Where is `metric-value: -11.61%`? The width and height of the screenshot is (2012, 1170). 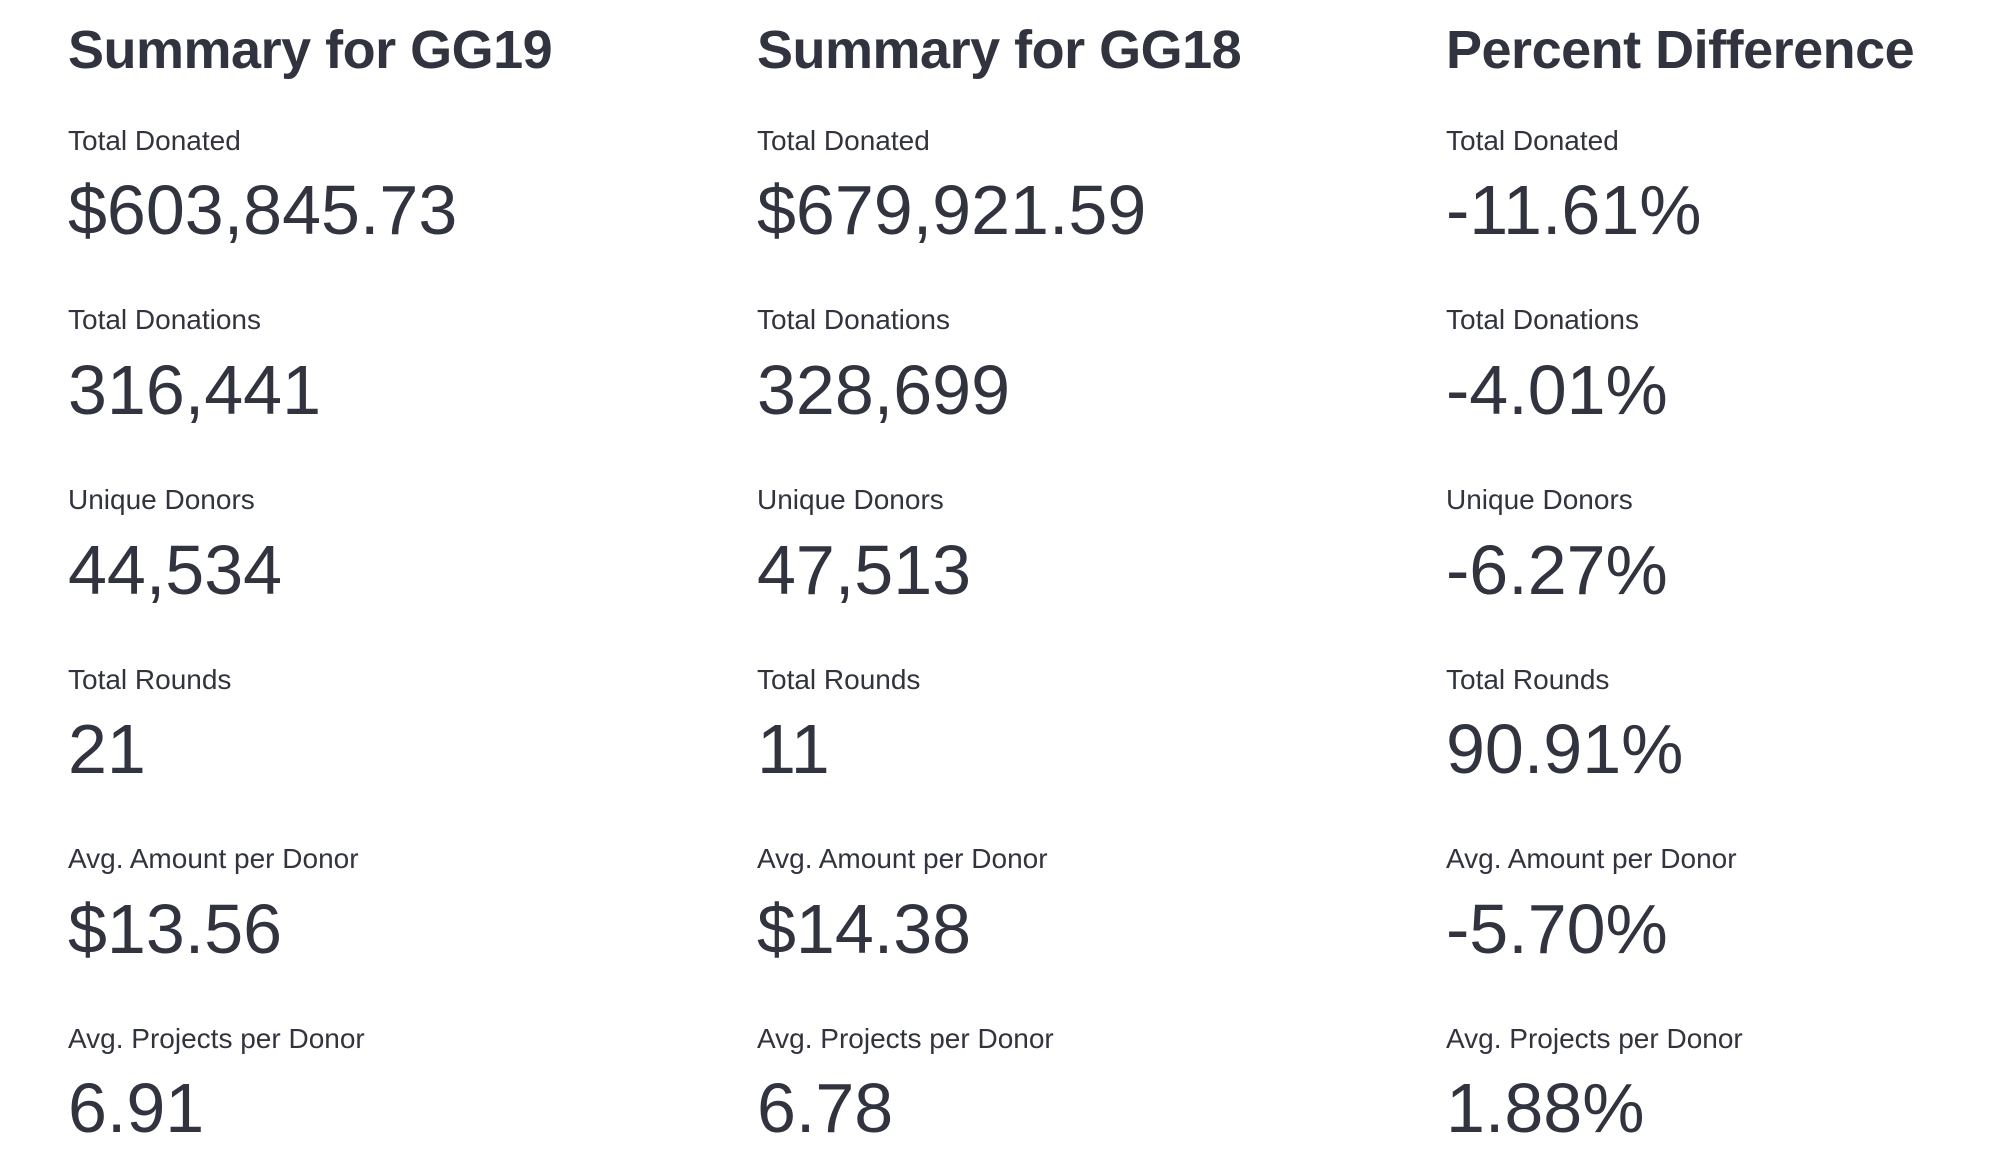
metric-value: -11.61% is located at coordinates (1574, 210).